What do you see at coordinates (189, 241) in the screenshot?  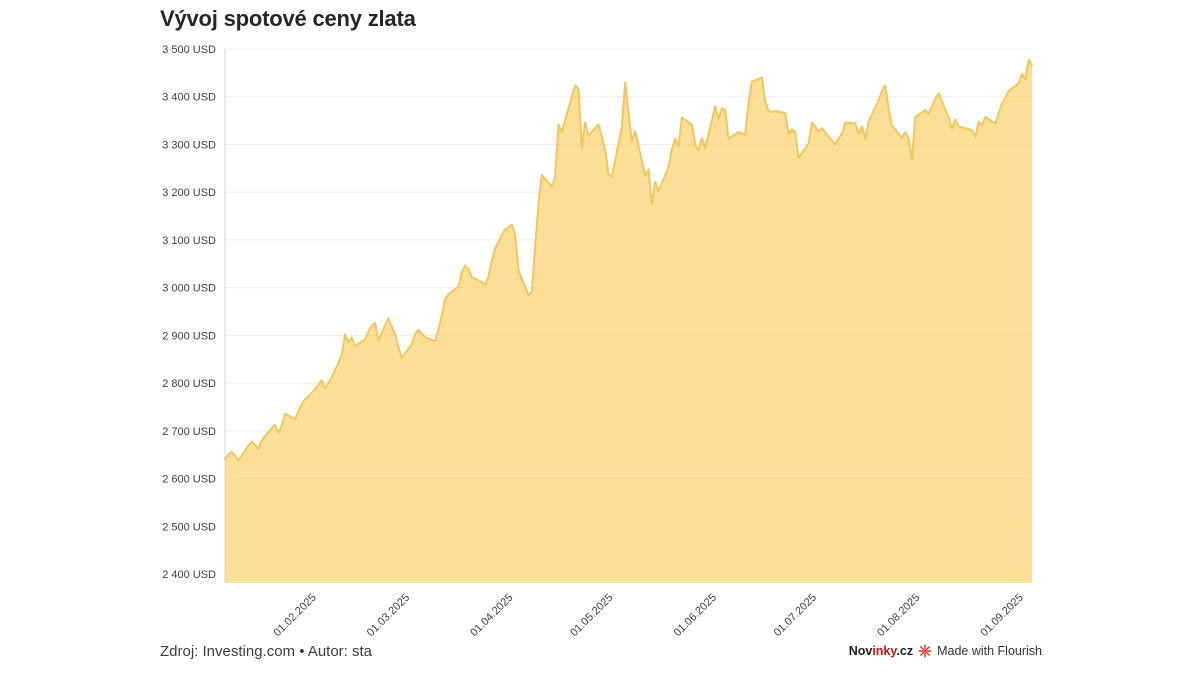 I see `y-axis-tick-label: 3 100 USD` at bounding box center [189, 241].